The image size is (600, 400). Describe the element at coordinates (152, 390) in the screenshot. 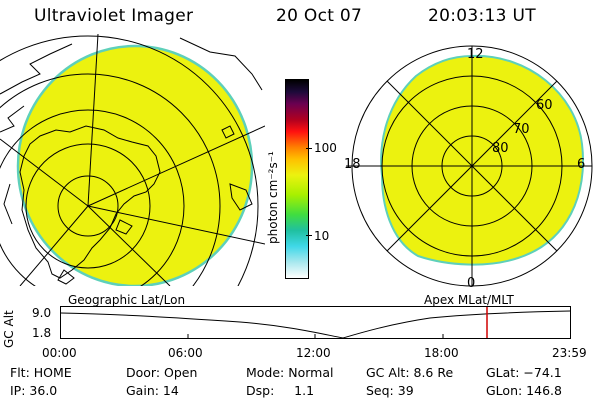

I see `info-gain: Gain: 14` at that location.